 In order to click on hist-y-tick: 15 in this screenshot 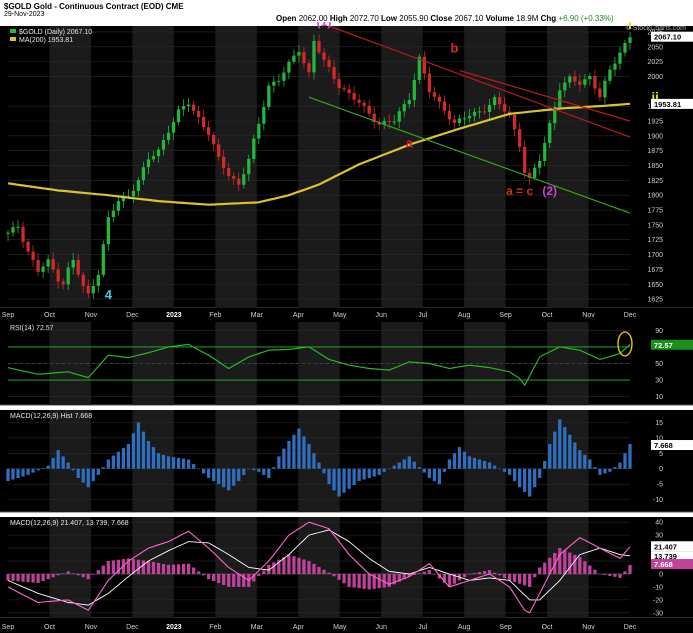, I will do `click(659, 423)`.